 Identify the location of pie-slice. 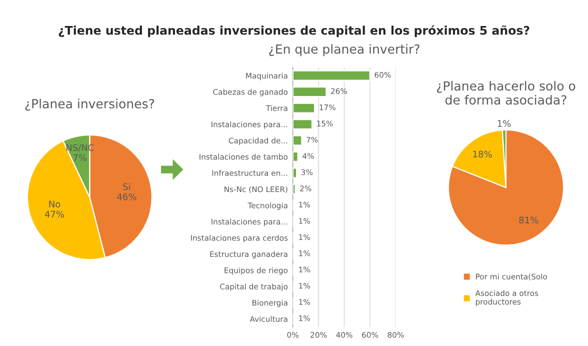
(506, 187).